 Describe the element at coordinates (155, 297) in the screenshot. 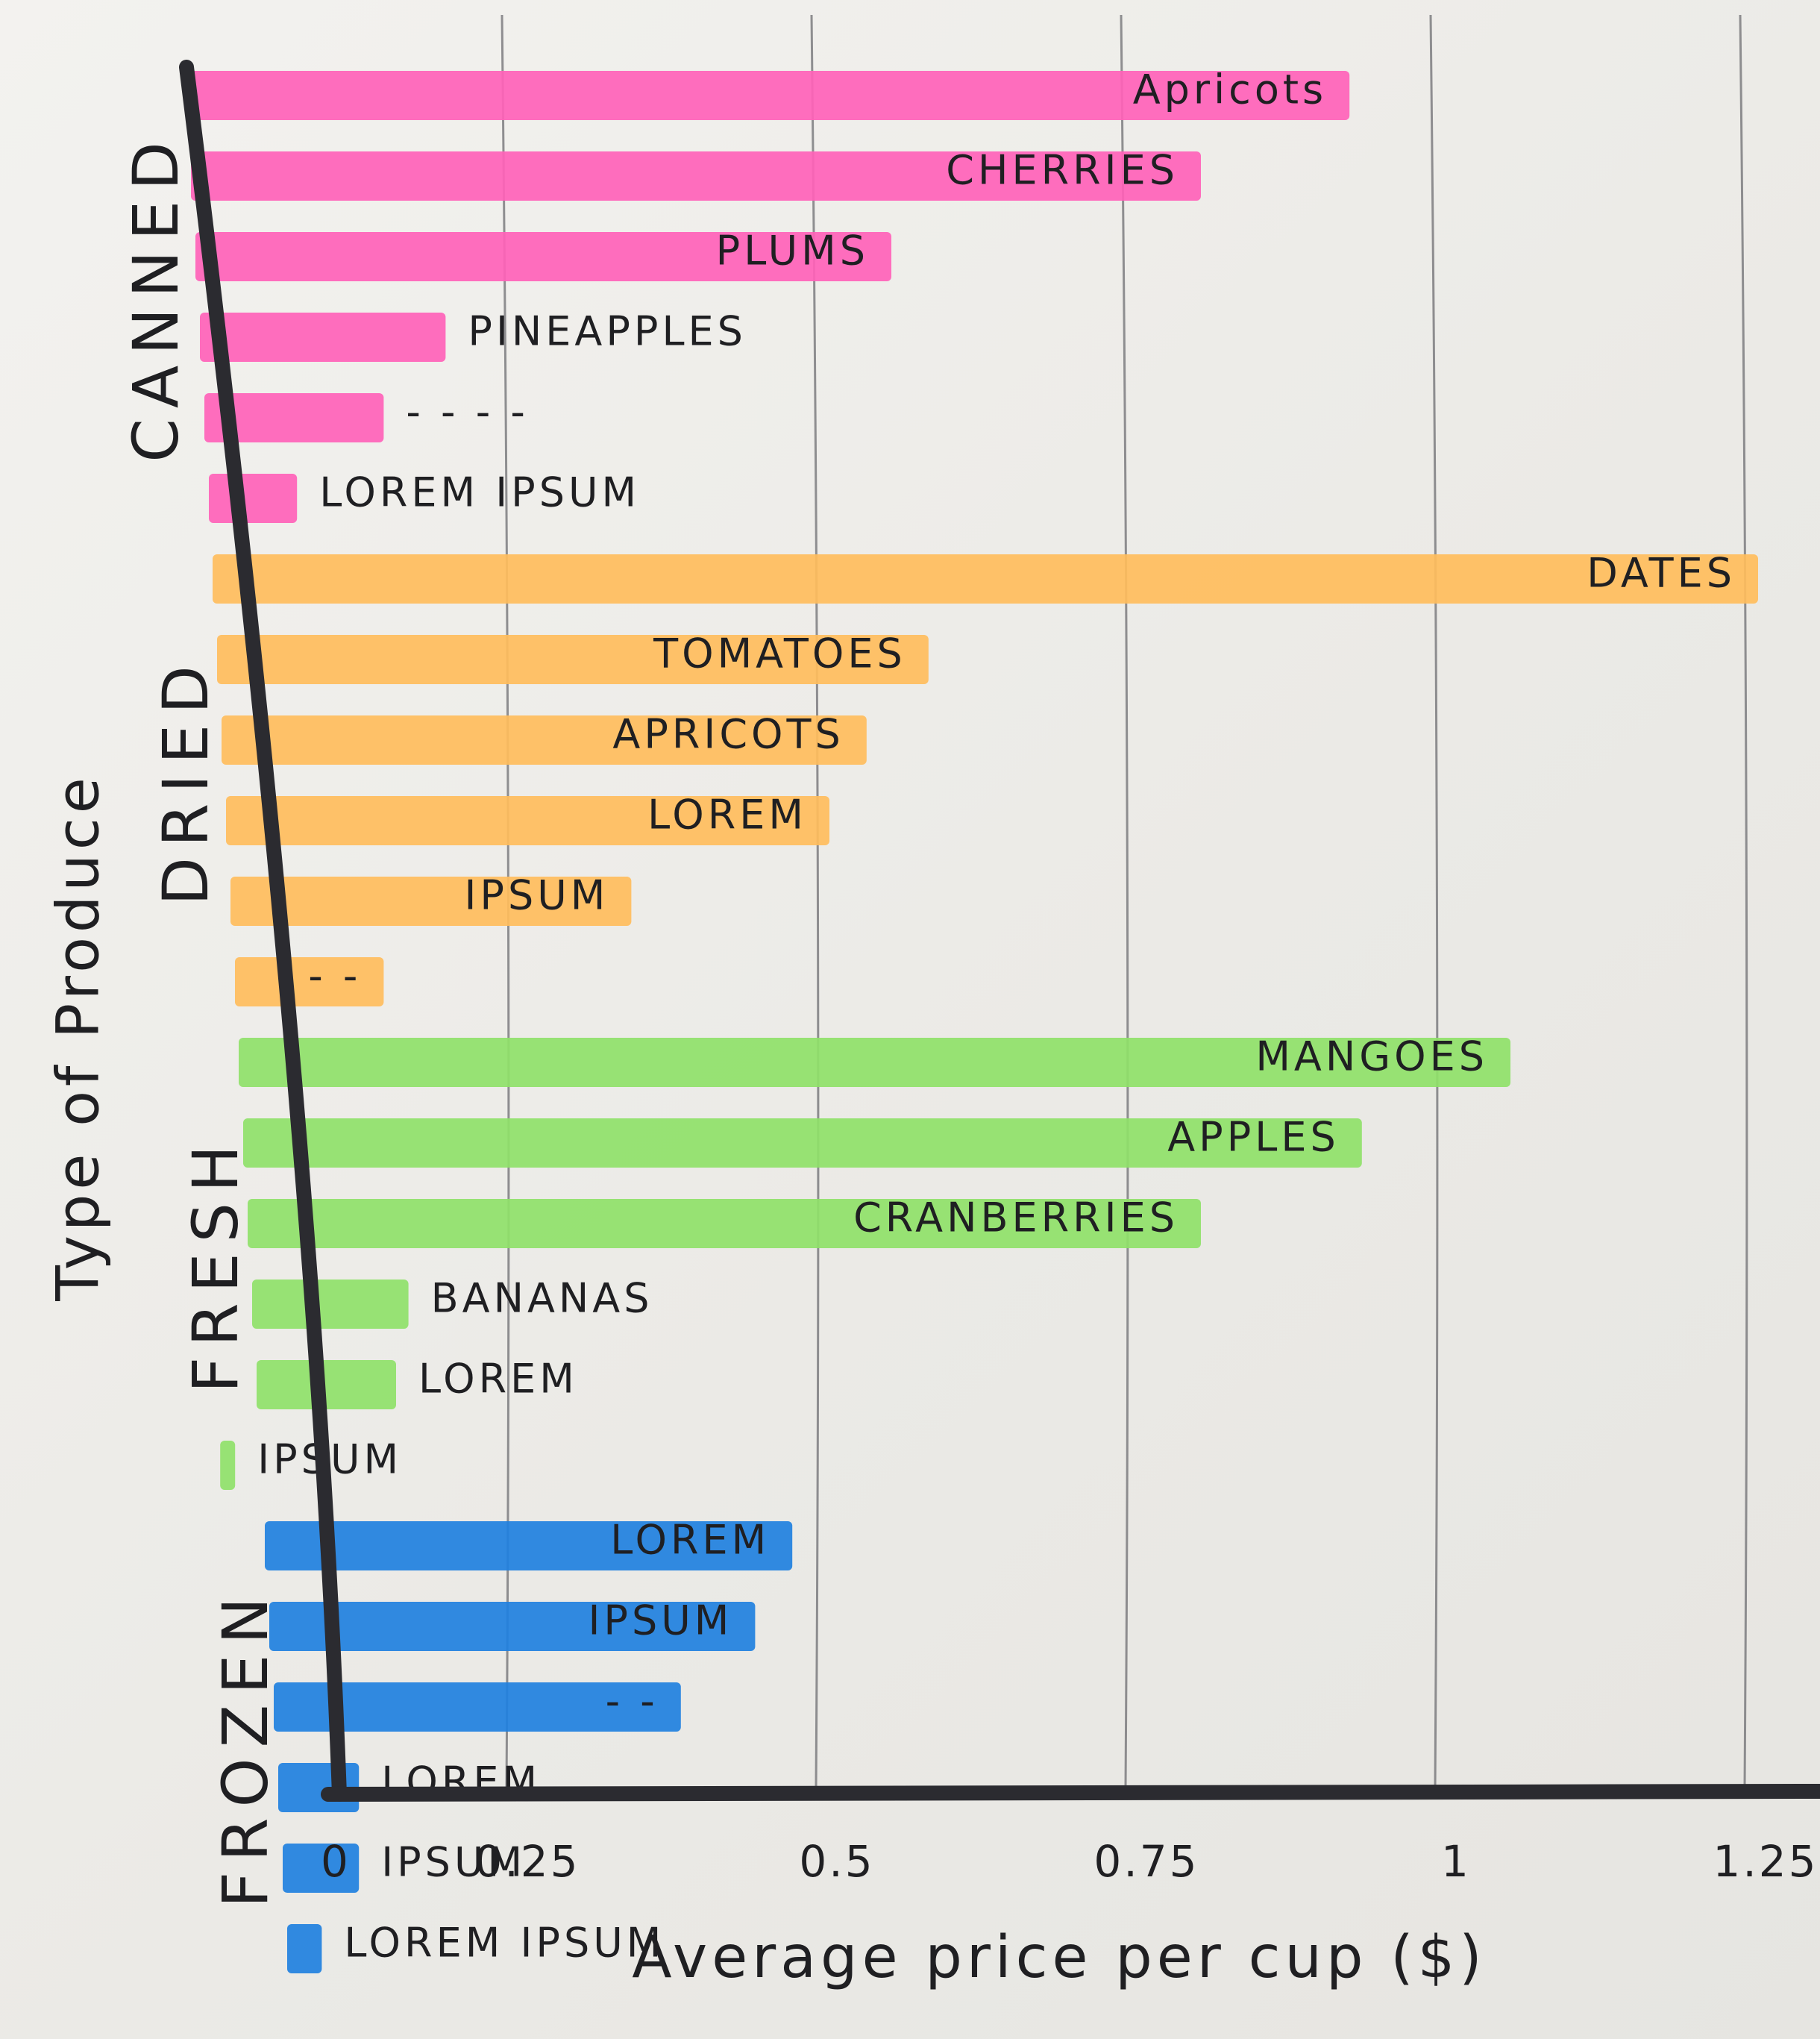

I see `group-label: CANNED` at that location.